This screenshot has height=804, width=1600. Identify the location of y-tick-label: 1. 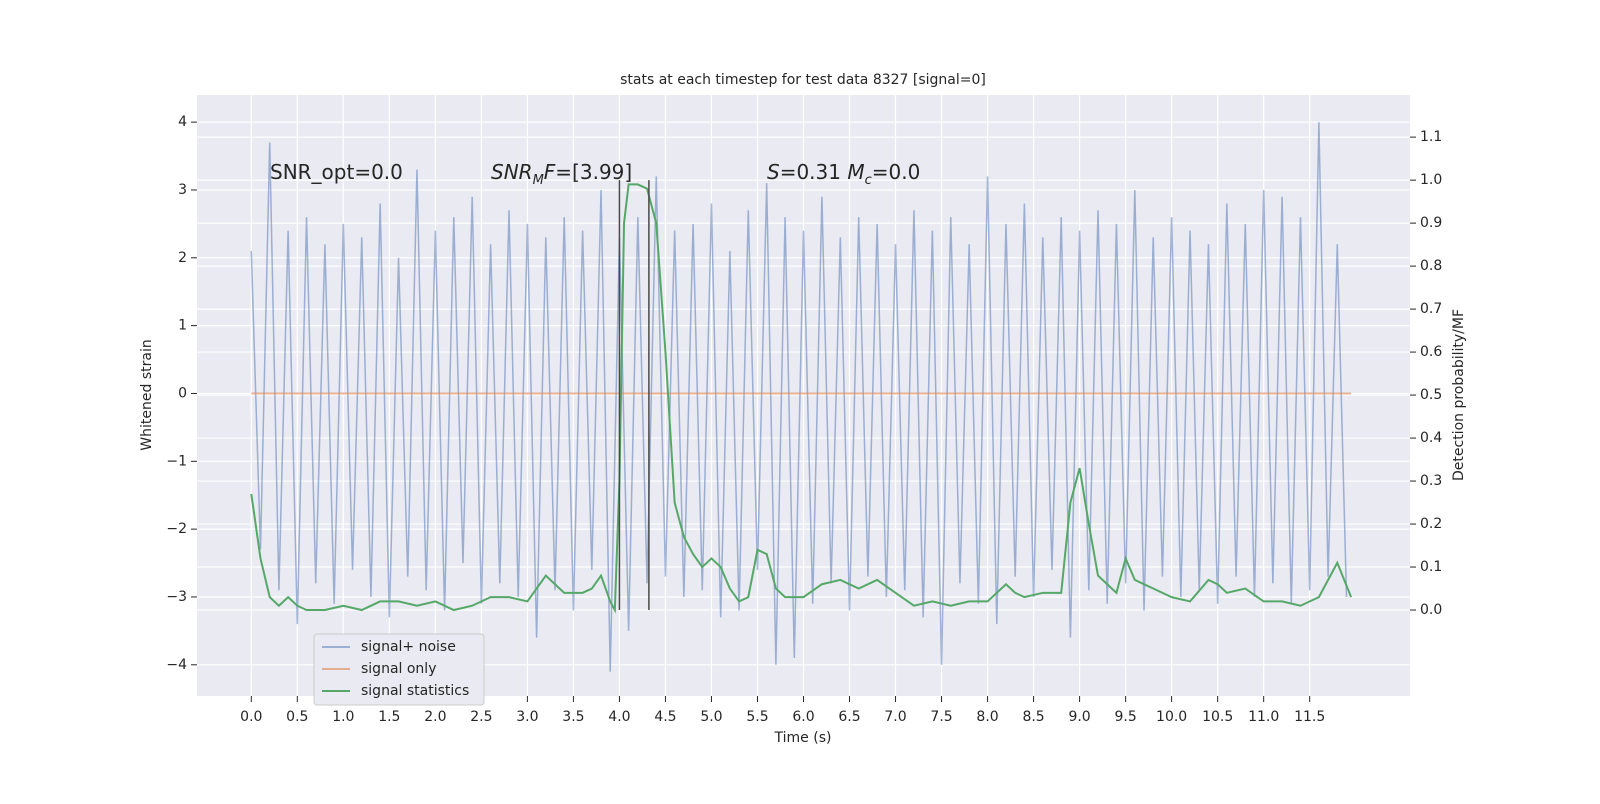
(182, 326).